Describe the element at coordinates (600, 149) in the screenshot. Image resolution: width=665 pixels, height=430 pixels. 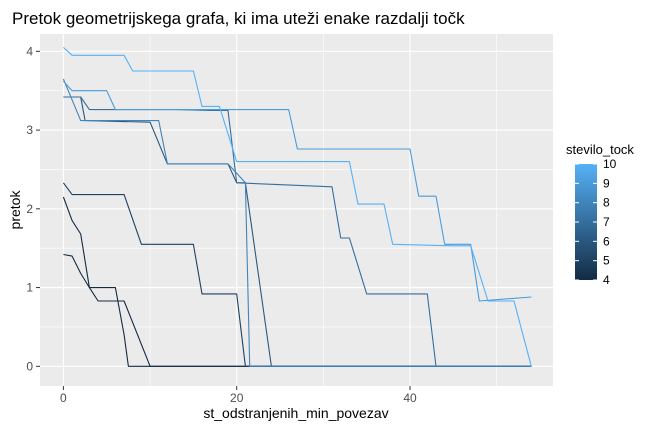
I see `legend-title: stevilo_tock` at that location.